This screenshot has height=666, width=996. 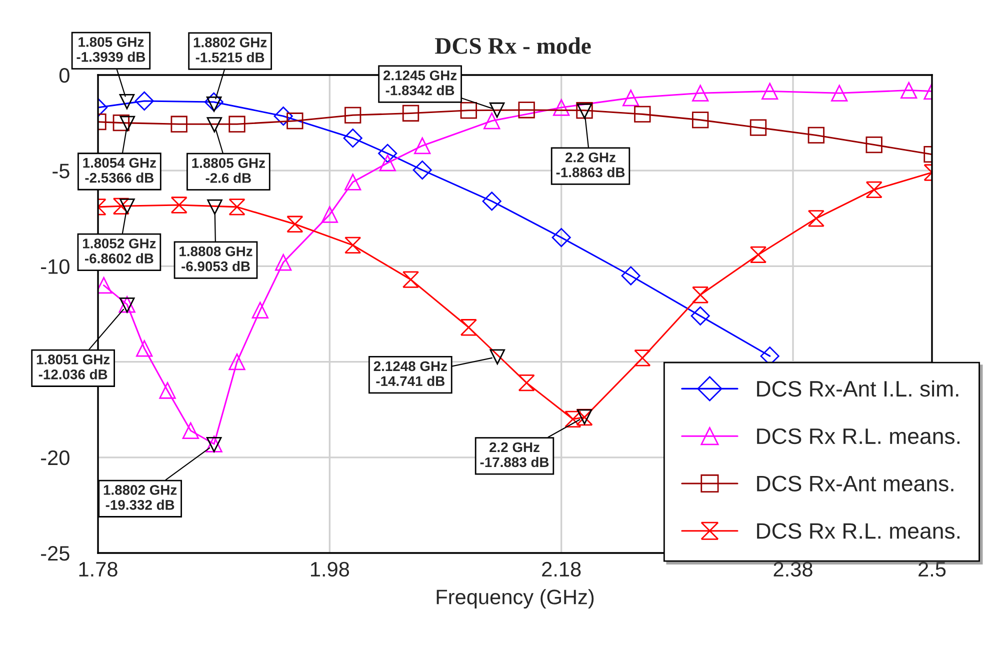 What do you see at coordinates (55, 458) in the screenshot?
I see `y-tick-label: -20` at bounding box center [55, 458].